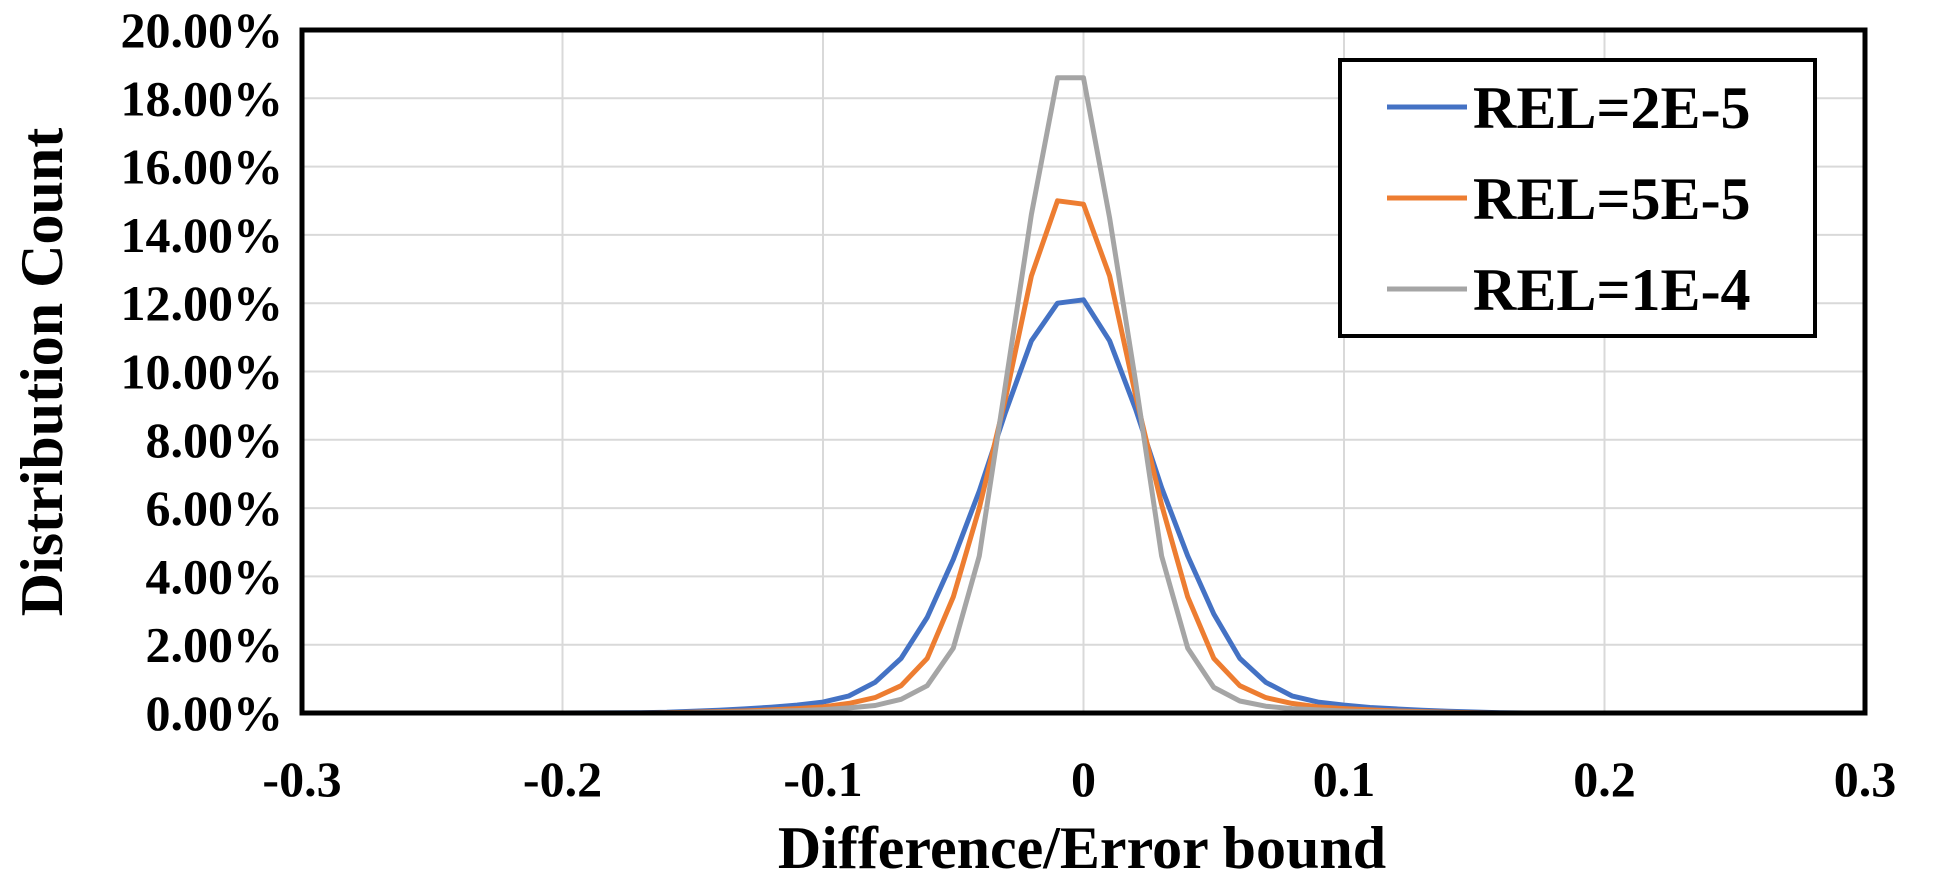 The height and width of the screenshot is (888, 1960). Describe the element at coordinates (1865, 779) in the screenshot. I see `x-tick-label: 0.3` at that location.